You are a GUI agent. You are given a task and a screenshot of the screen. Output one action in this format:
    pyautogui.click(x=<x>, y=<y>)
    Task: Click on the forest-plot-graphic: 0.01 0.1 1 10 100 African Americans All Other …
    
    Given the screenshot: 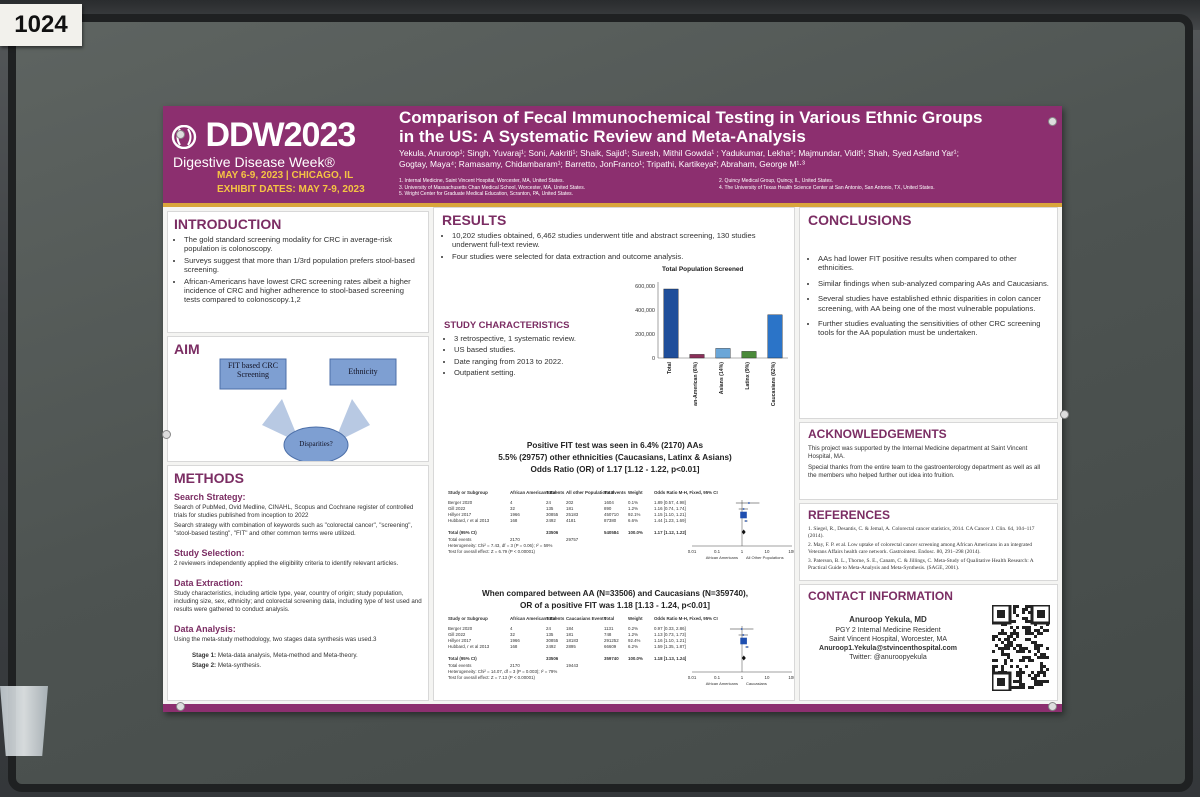 What is the action you would take?
    pyautogui.click(x=741, y=530)
    